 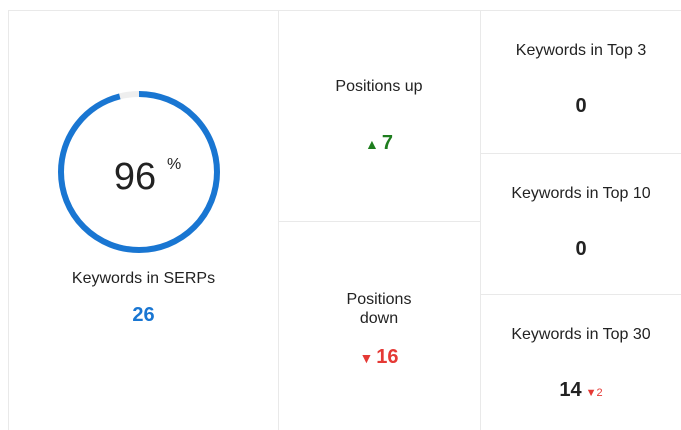 What do you see at coordinates (387, 143) in the screenshot?
I see `positions-number: 7` at bounding box center [387, 143].